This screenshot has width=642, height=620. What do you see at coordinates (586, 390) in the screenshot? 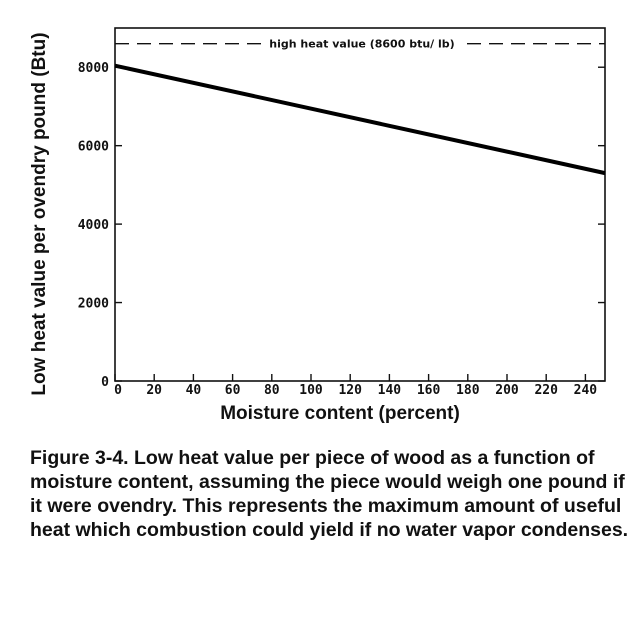
I see `x-tick-label-240: 240` at bounding box center [586, 390].